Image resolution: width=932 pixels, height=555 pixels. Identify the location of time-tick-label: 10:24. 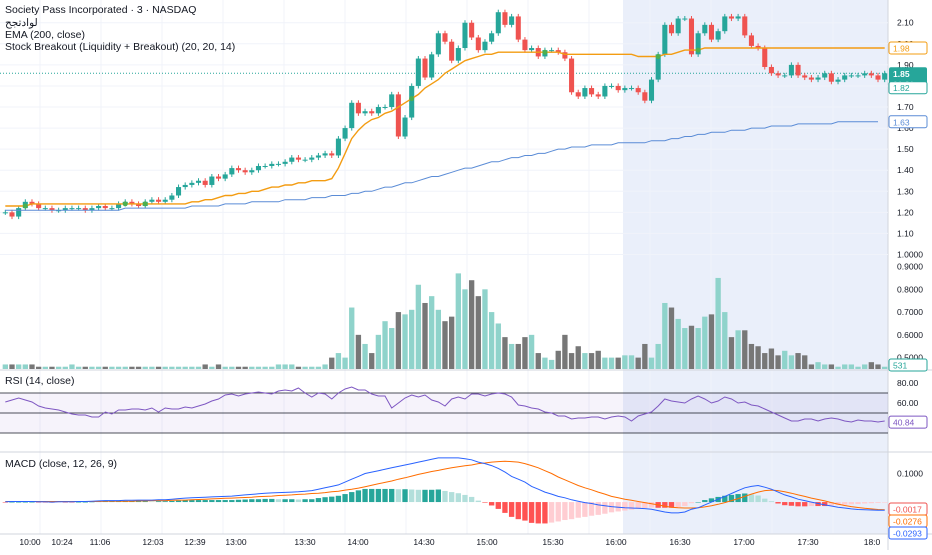
(62, 542).